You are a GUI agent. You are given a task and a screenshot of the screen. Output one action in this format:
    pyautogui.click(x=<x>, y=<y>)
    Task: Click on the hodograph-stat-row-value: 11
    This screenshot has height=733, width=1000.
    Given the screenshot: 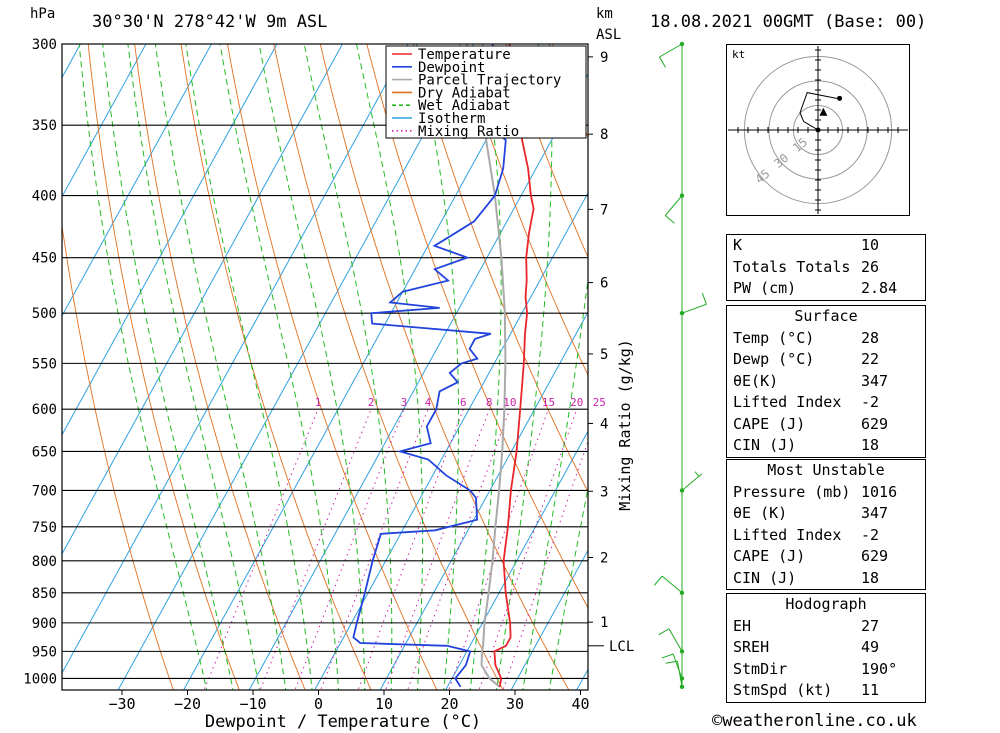 What is the action you would take?
    pyautogui.click(x=870, y=690)
    